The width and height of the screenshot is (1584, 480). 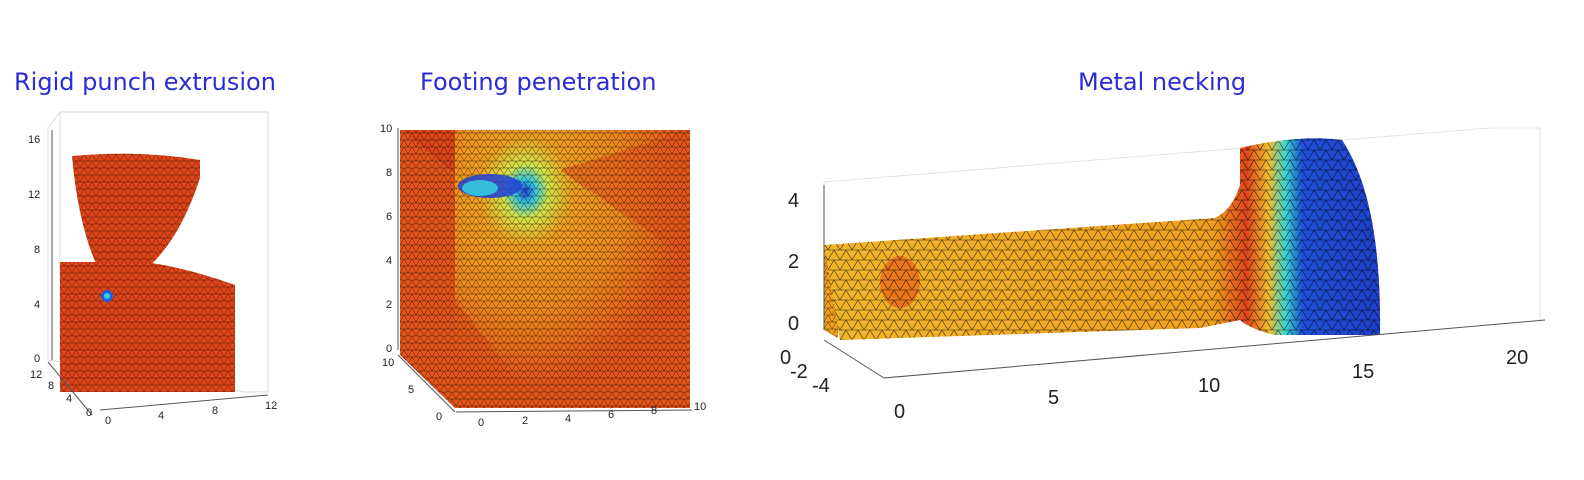 I want to click on footing-plot: 0 2 4 6 8 10 10 5 0 0 2 4 6 8 10, so click(x=543, y=276).